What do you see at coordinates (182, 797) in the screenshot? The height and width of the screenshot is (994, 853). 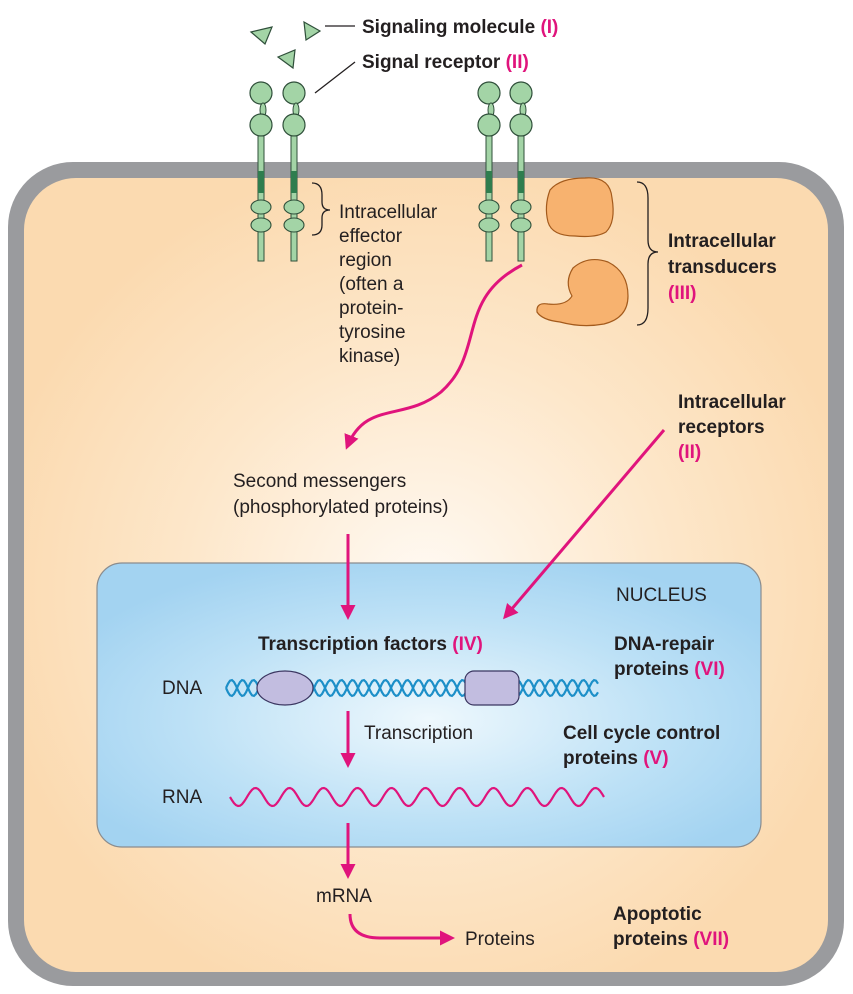 I see `rna-label: RNA` at bounding box center [182, 797].